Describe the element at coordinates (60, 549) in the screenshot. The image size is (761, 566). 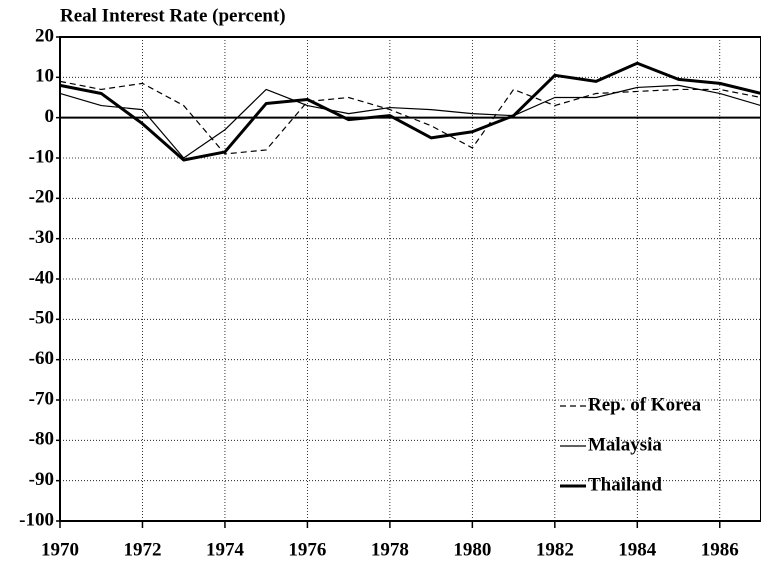
I see `x-tick-label: 1970` at that location.